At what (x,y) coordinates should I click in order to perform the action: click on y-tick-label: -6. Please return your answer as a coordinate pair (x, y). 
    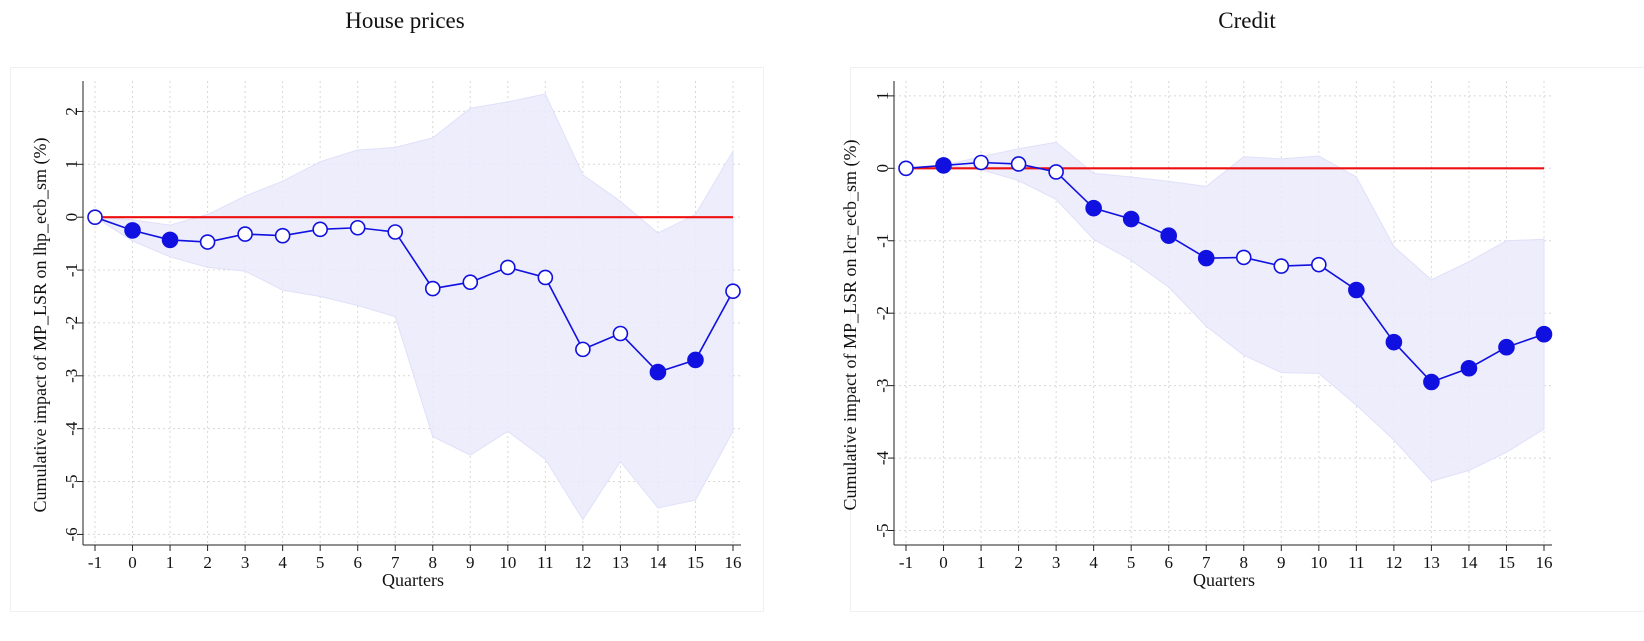
    Looking at the image, I should click on (71, 534).